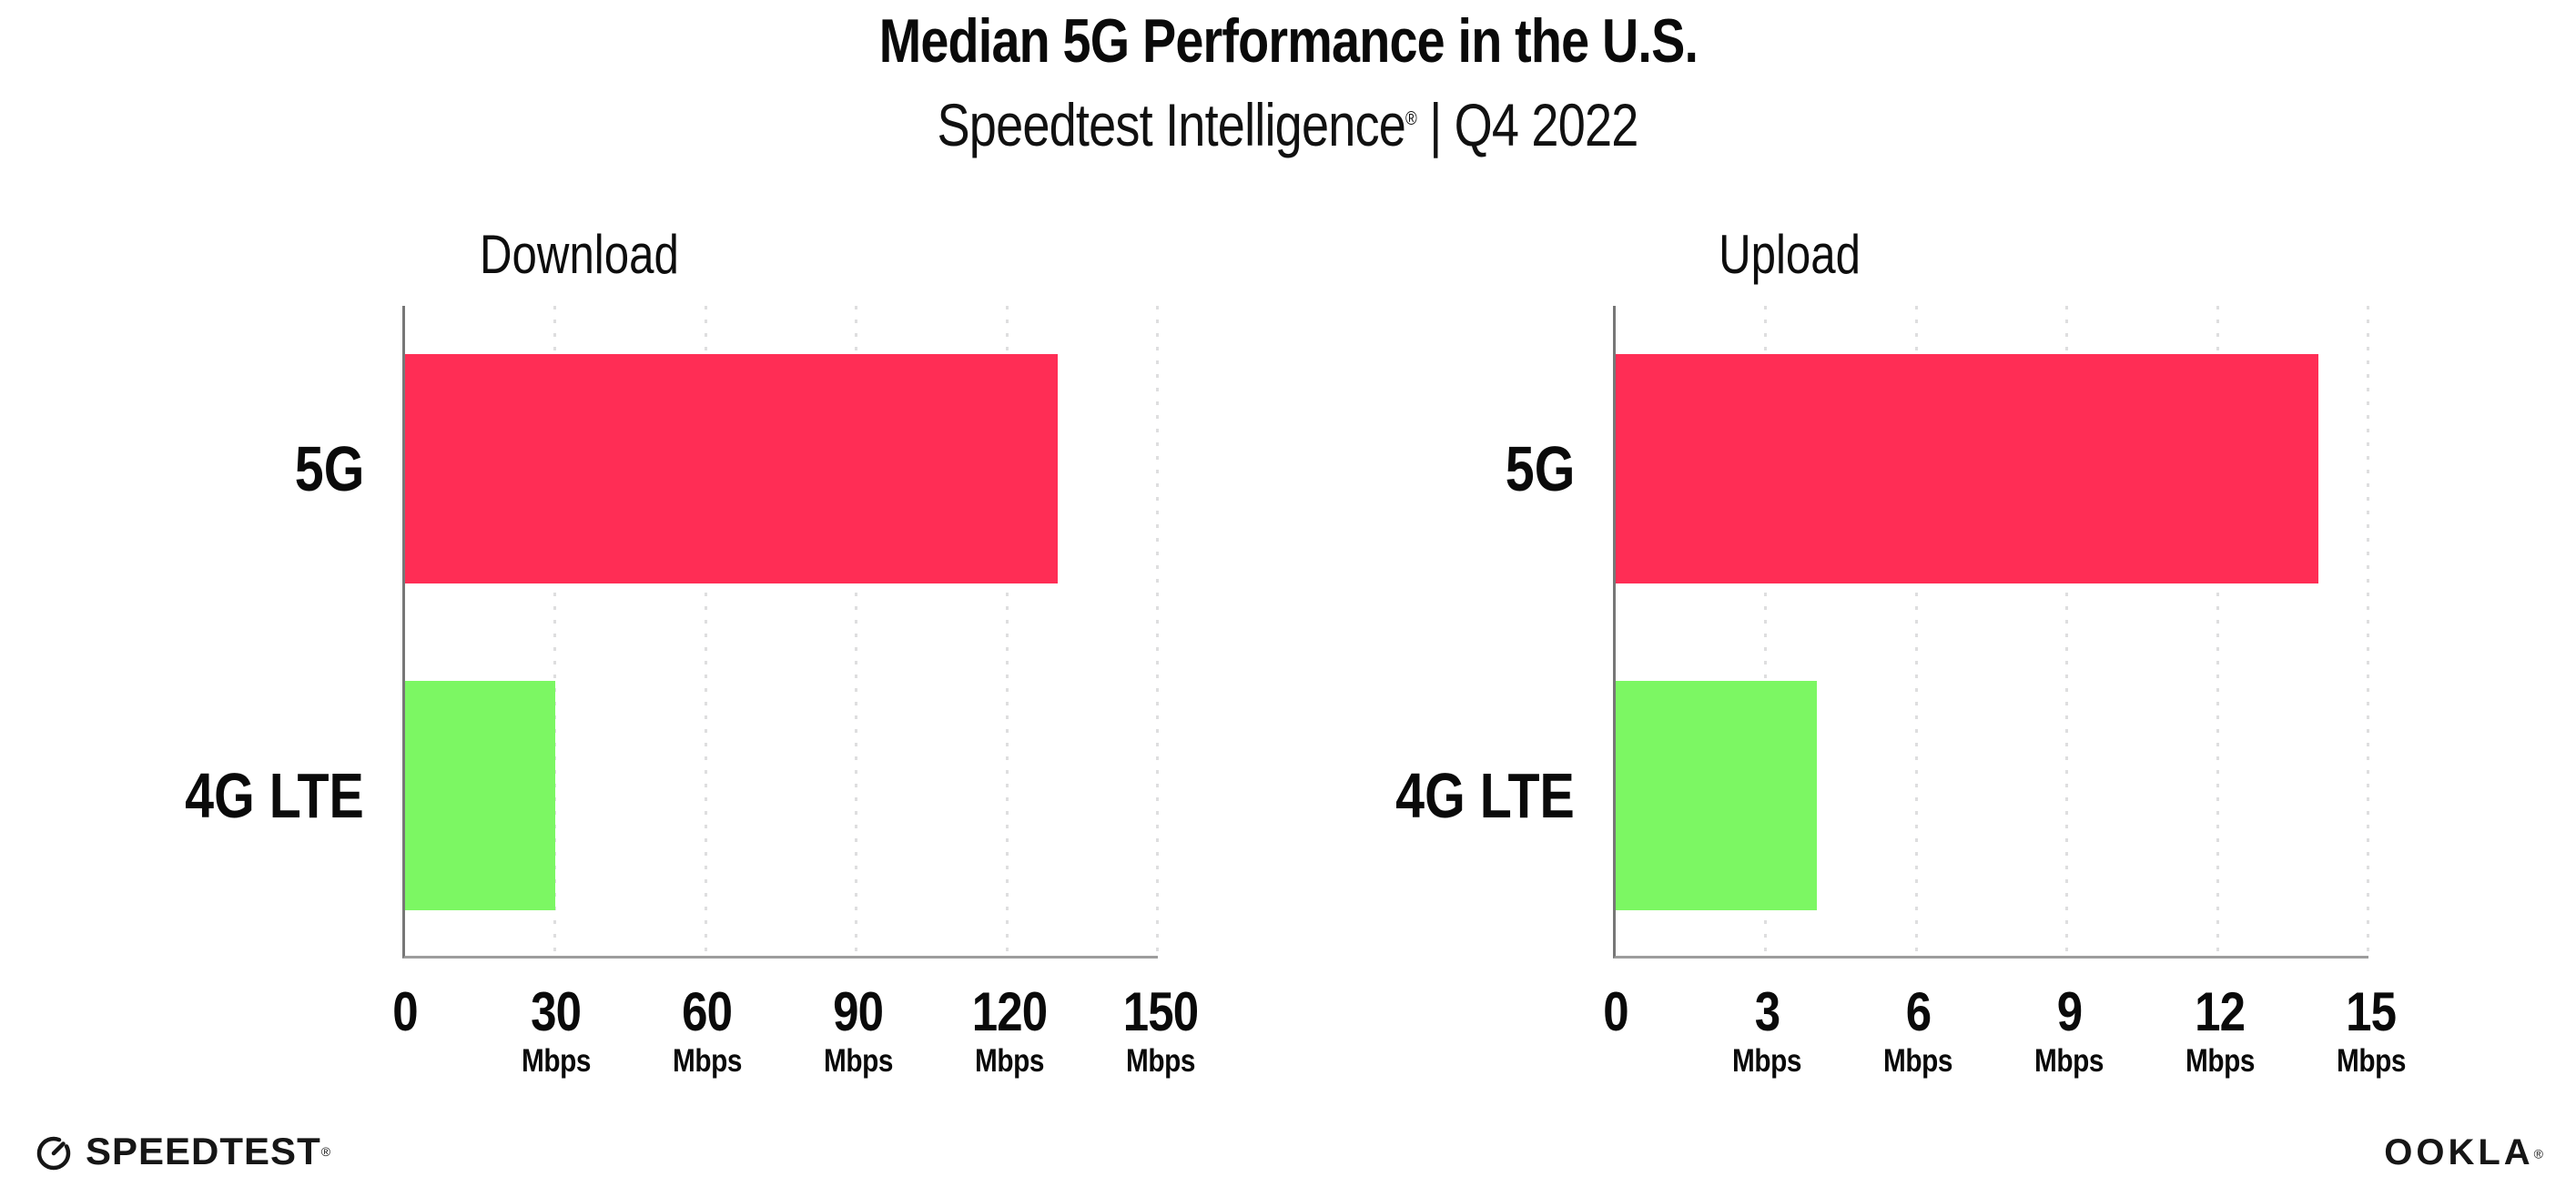 Image resolution: width=2576 pixels, height=1197 pixels. I want to click on axis-tick-label: 9, so click(2069, 1011).